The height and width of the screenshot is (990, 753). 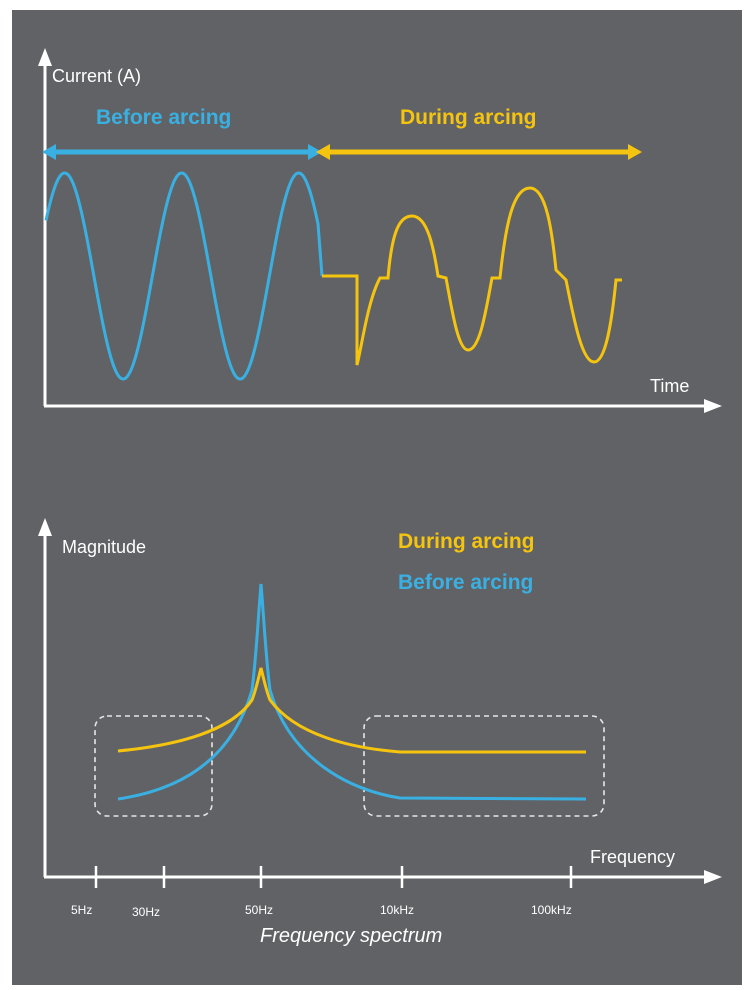 I want to click on legend-before-arcing: Before arcing, so click(x=465, y=582).